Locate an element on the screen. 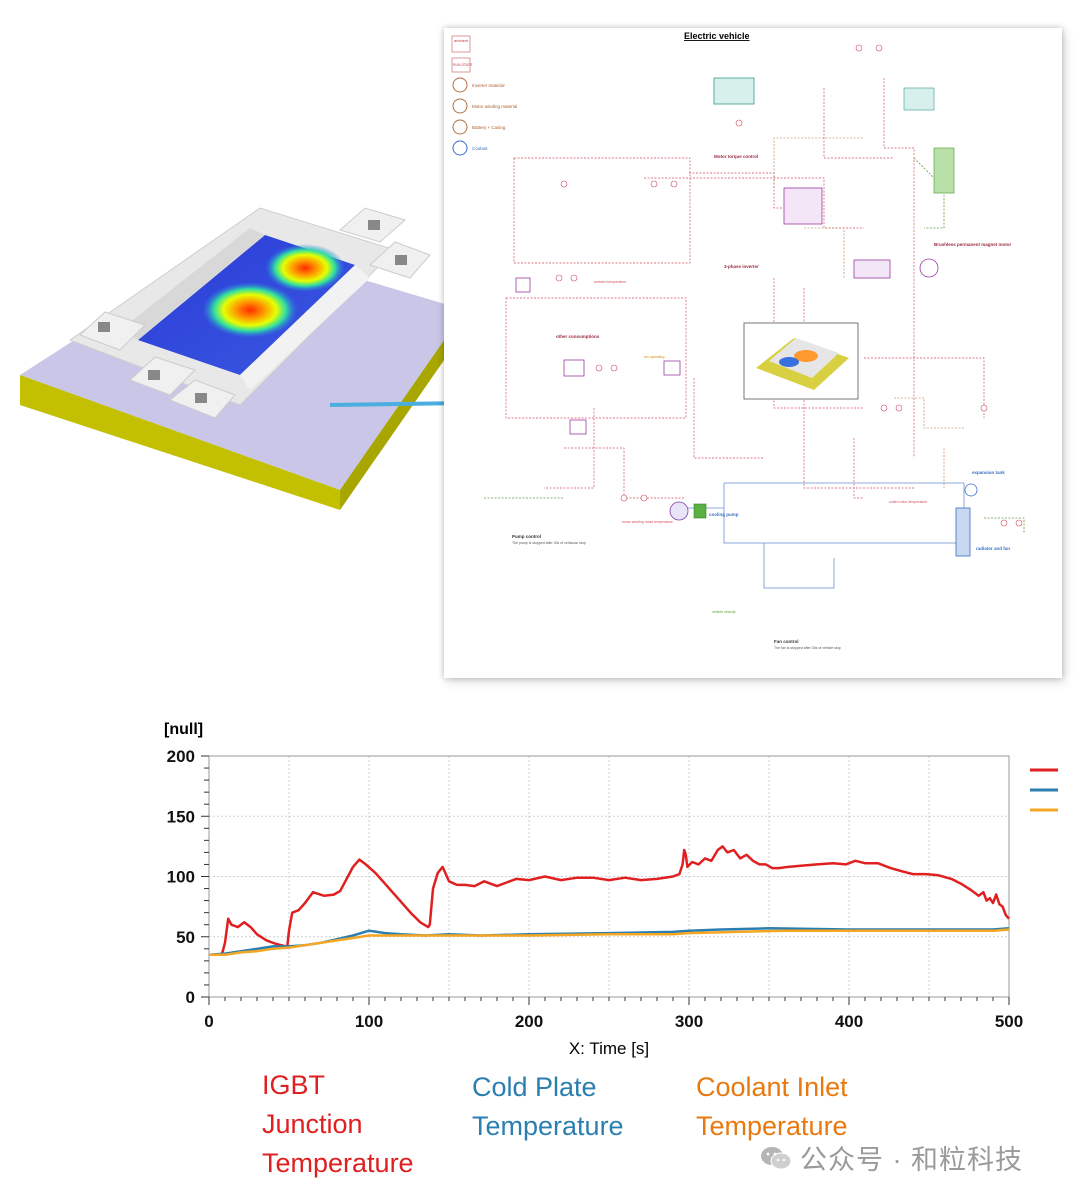 The height and width of the screenshot is (1198, 1080). vehicle-block is located at coordinates (944, 170).